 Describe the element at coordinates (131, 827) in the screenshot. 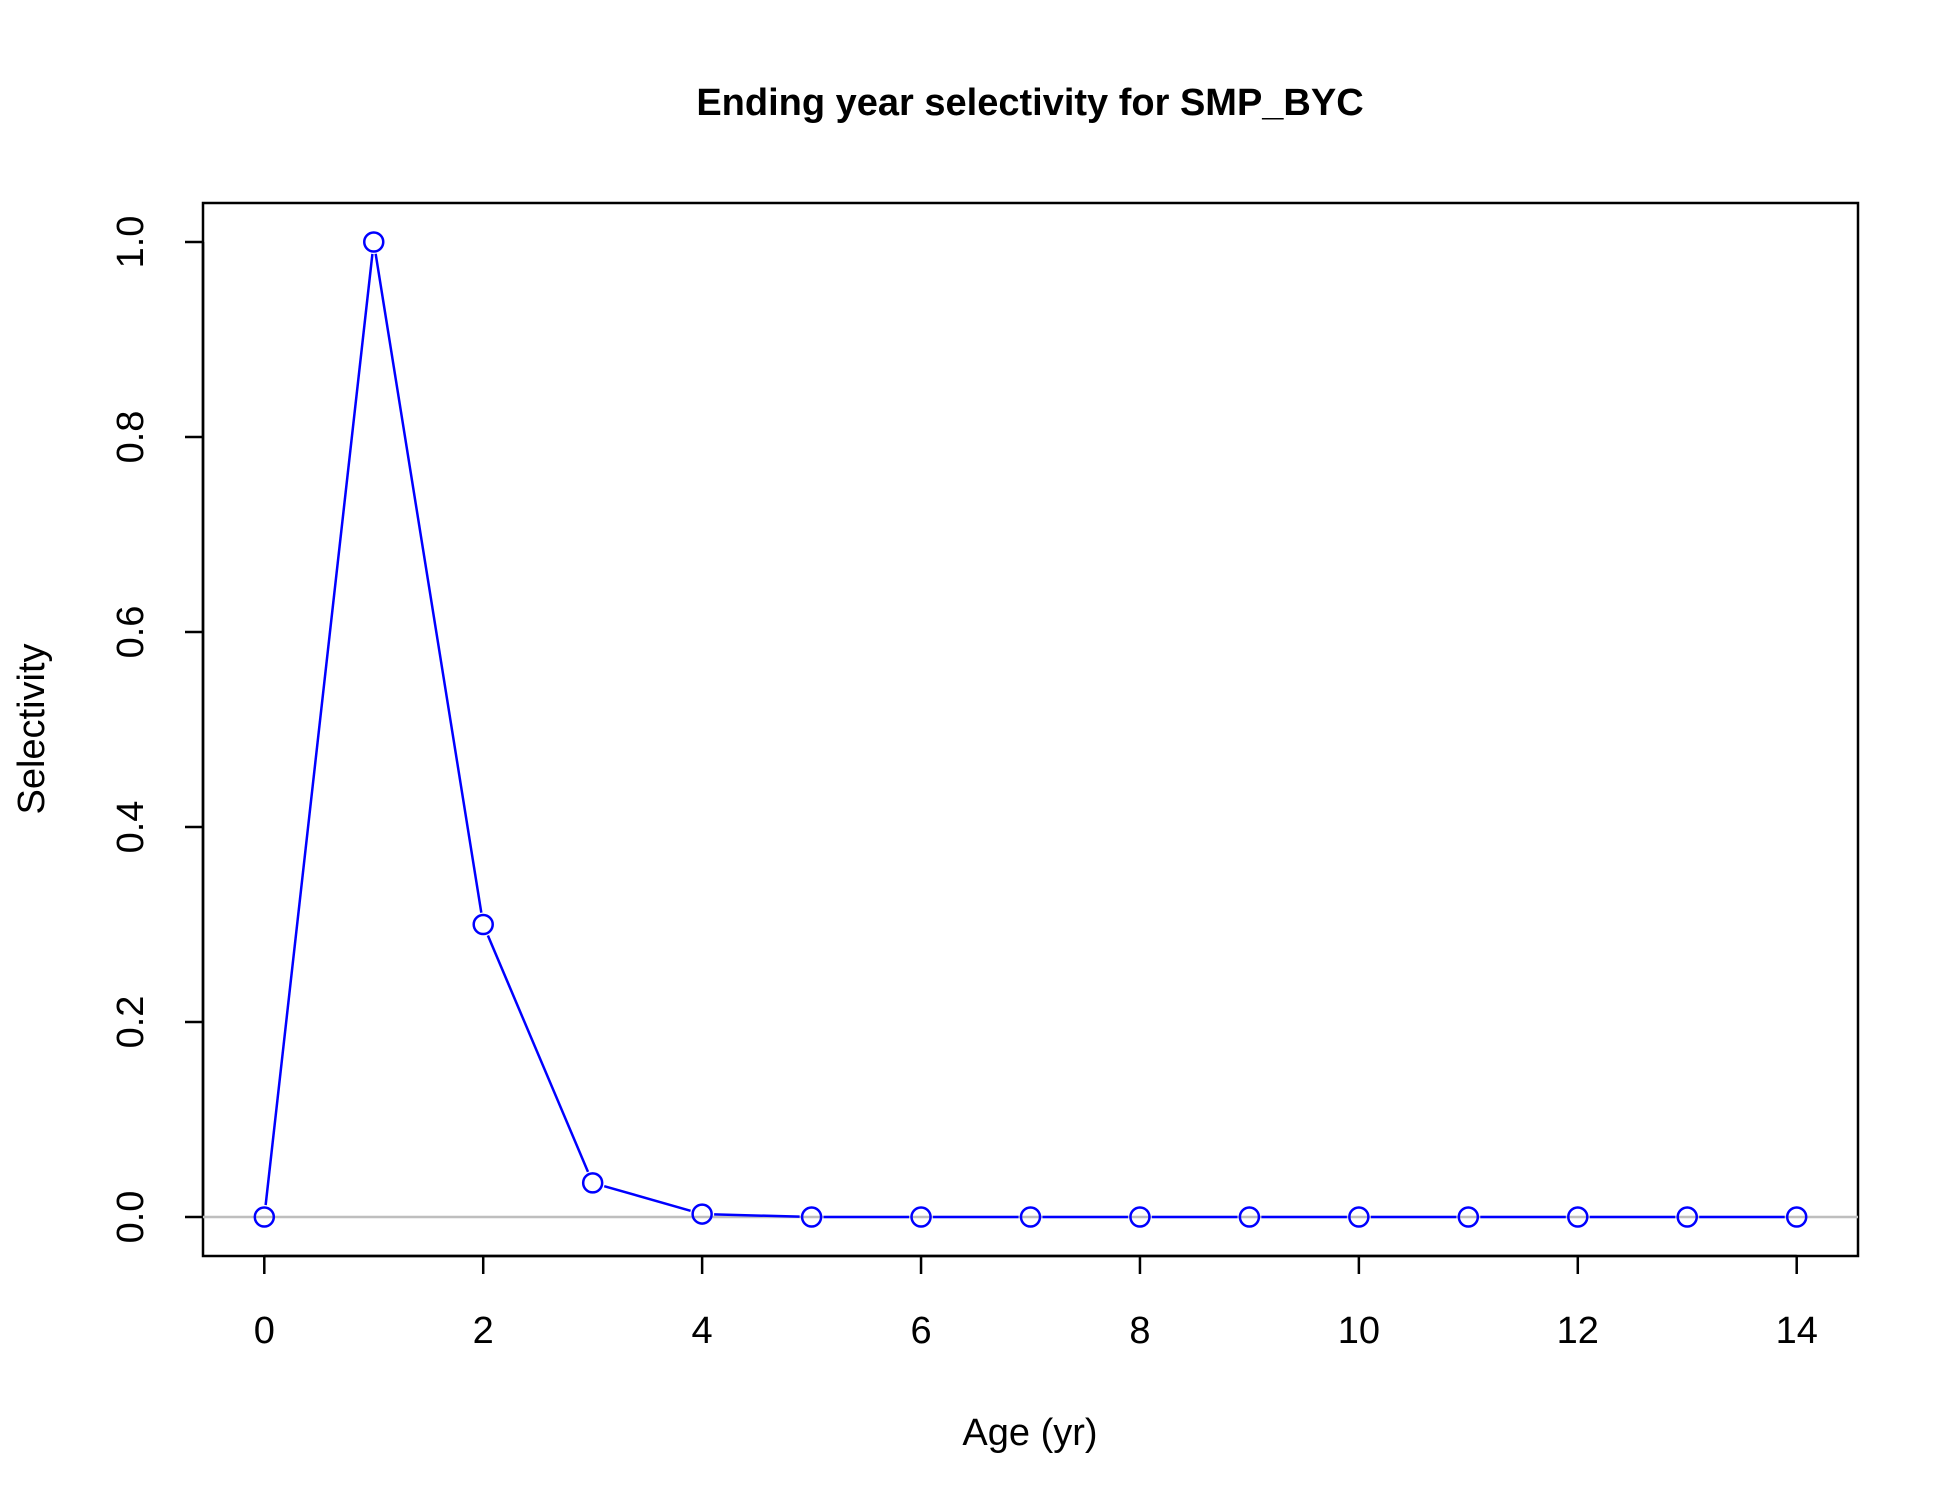

I see `y-tick-label: 0.4` at that location.